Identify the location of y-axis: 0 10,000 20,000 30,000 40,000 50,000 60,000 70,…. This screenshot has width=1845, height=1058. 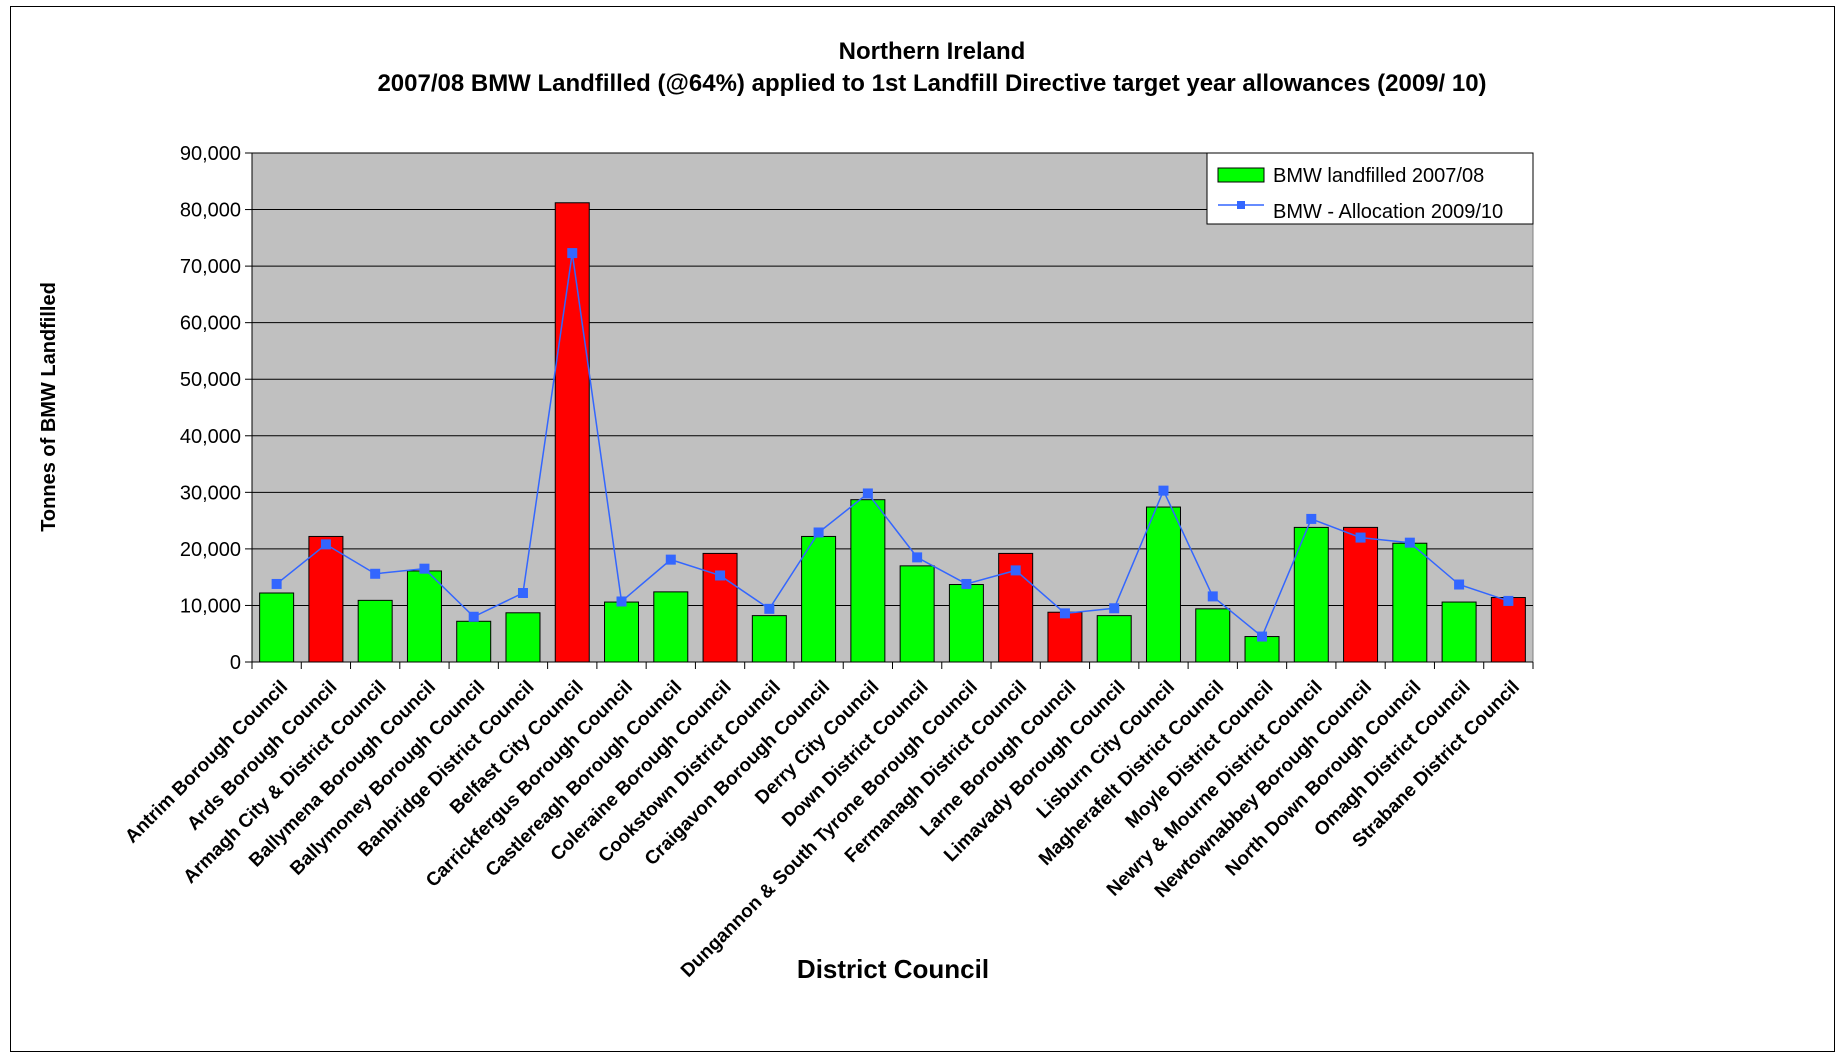
(216, 408).